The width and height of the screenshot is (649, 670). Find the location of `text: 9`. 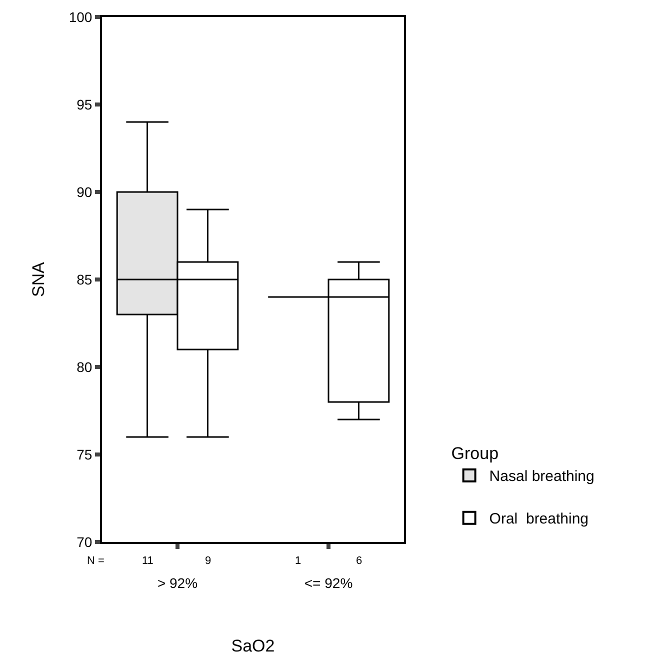

text: 9 is located at coordinates (208, 561).